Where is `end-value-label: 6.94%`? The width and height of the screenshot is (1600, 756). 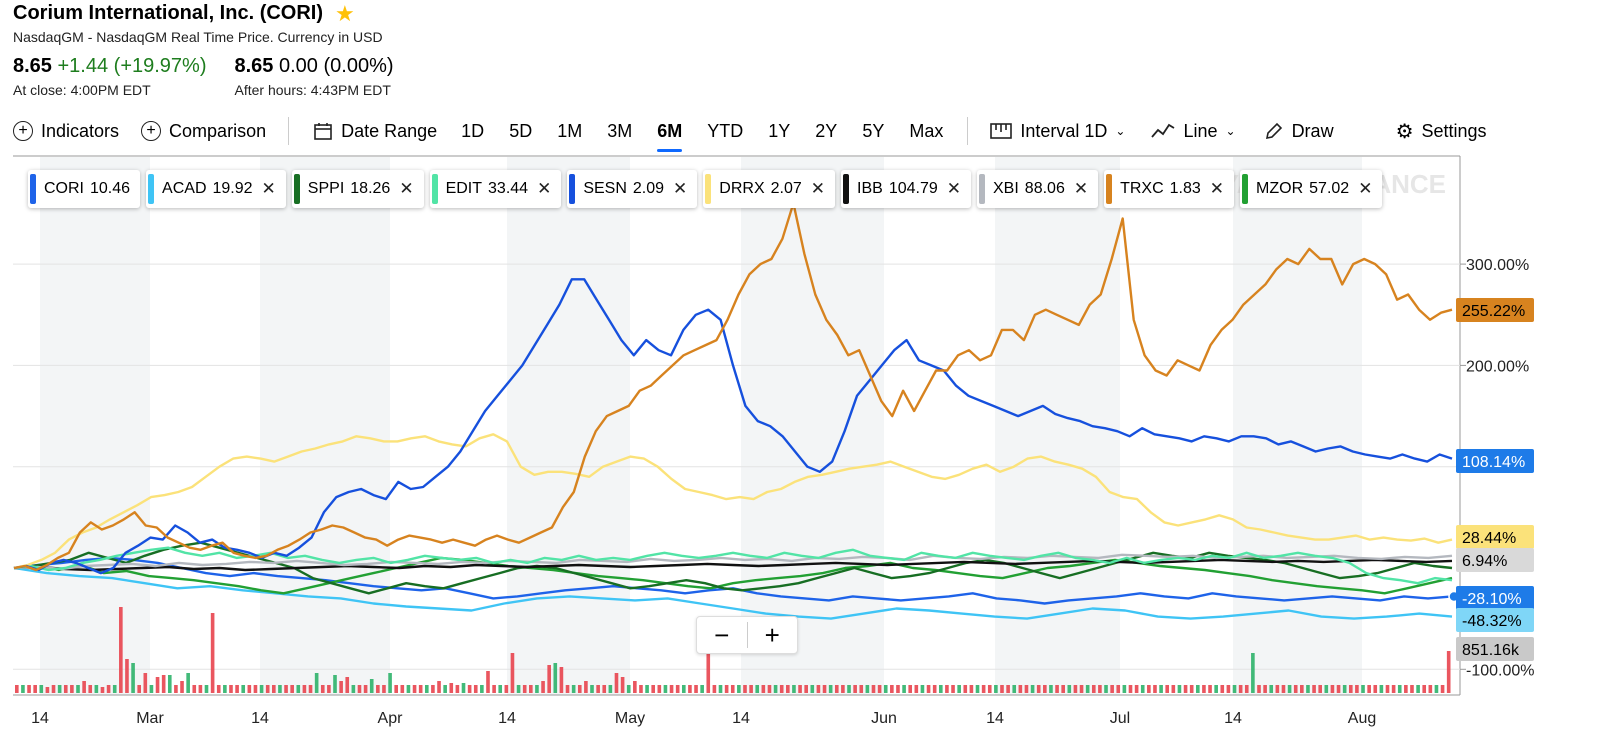
end-value-label: 6.94% is located at coordinates (1484, 561).